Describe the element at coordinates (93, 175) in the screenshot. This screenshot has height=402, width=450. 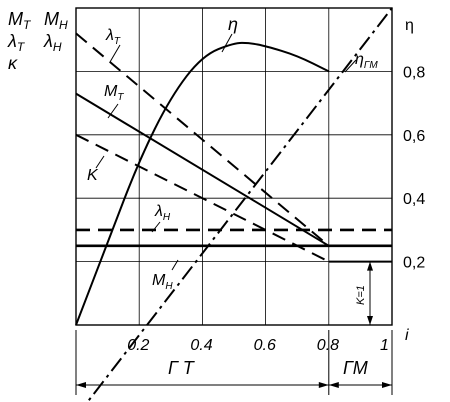
I see `label-k: K` at that location.